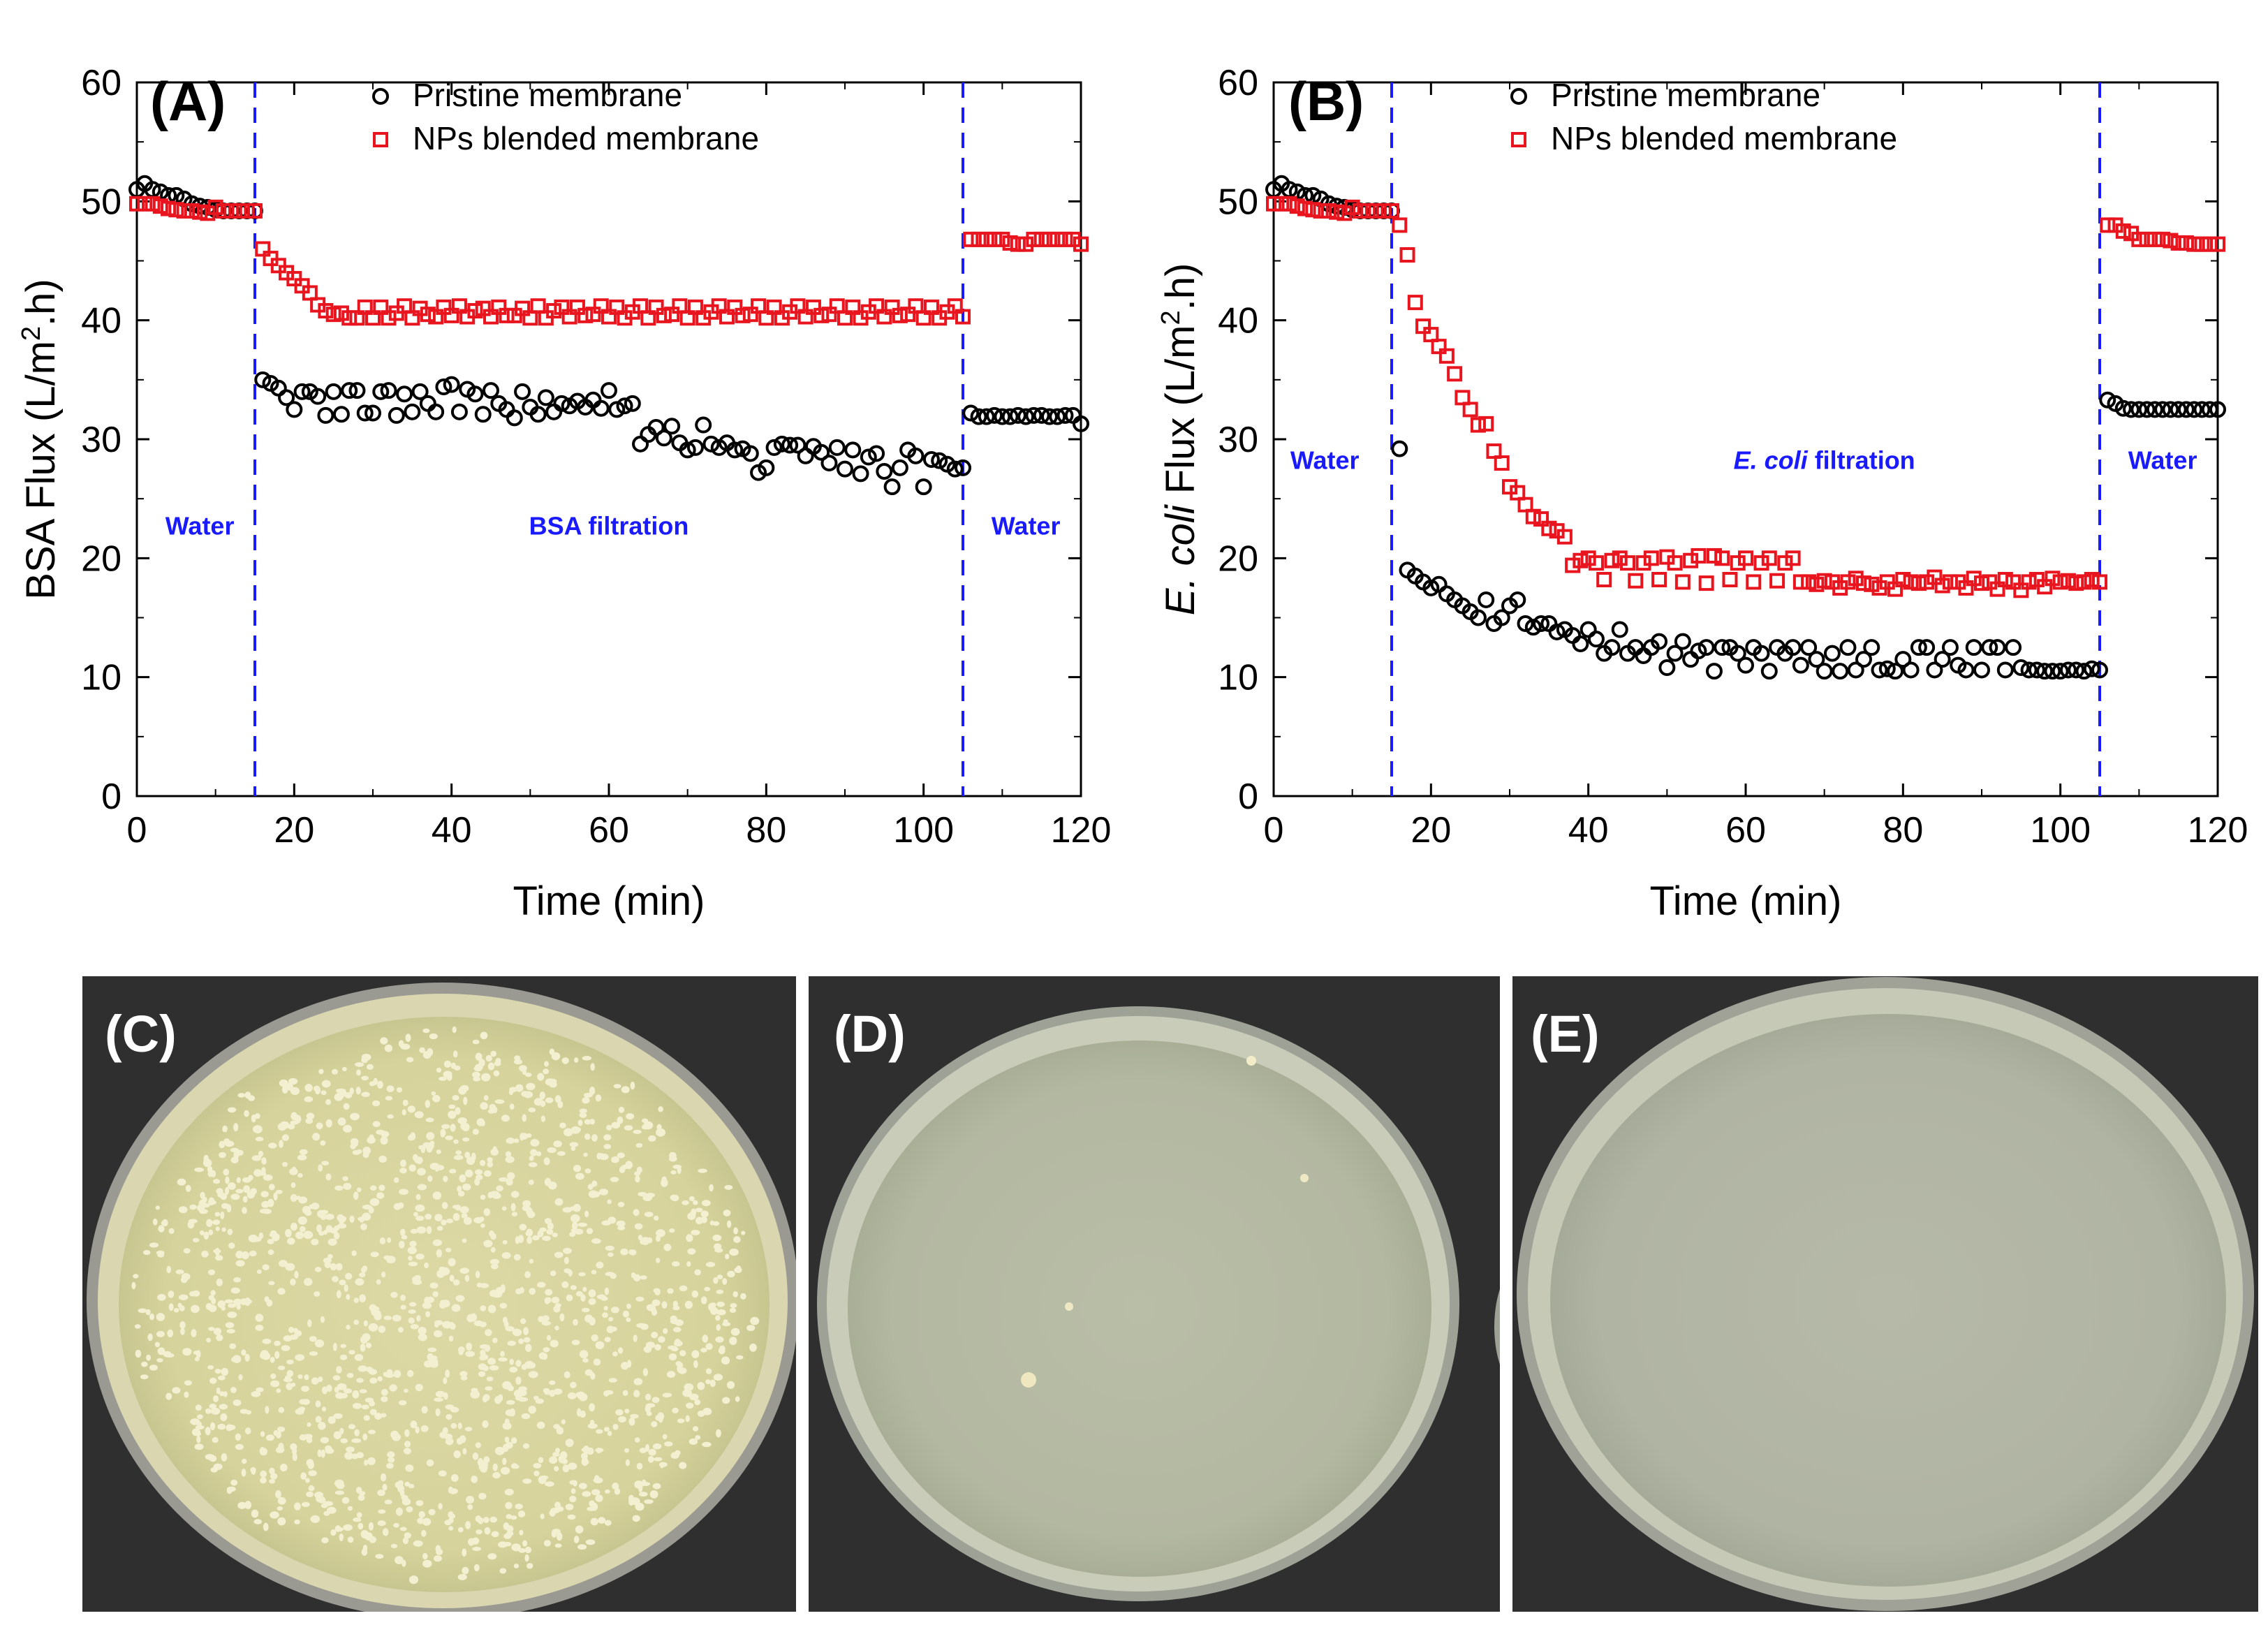  I want to click on x-tick-label: 0, so click(137, 830).